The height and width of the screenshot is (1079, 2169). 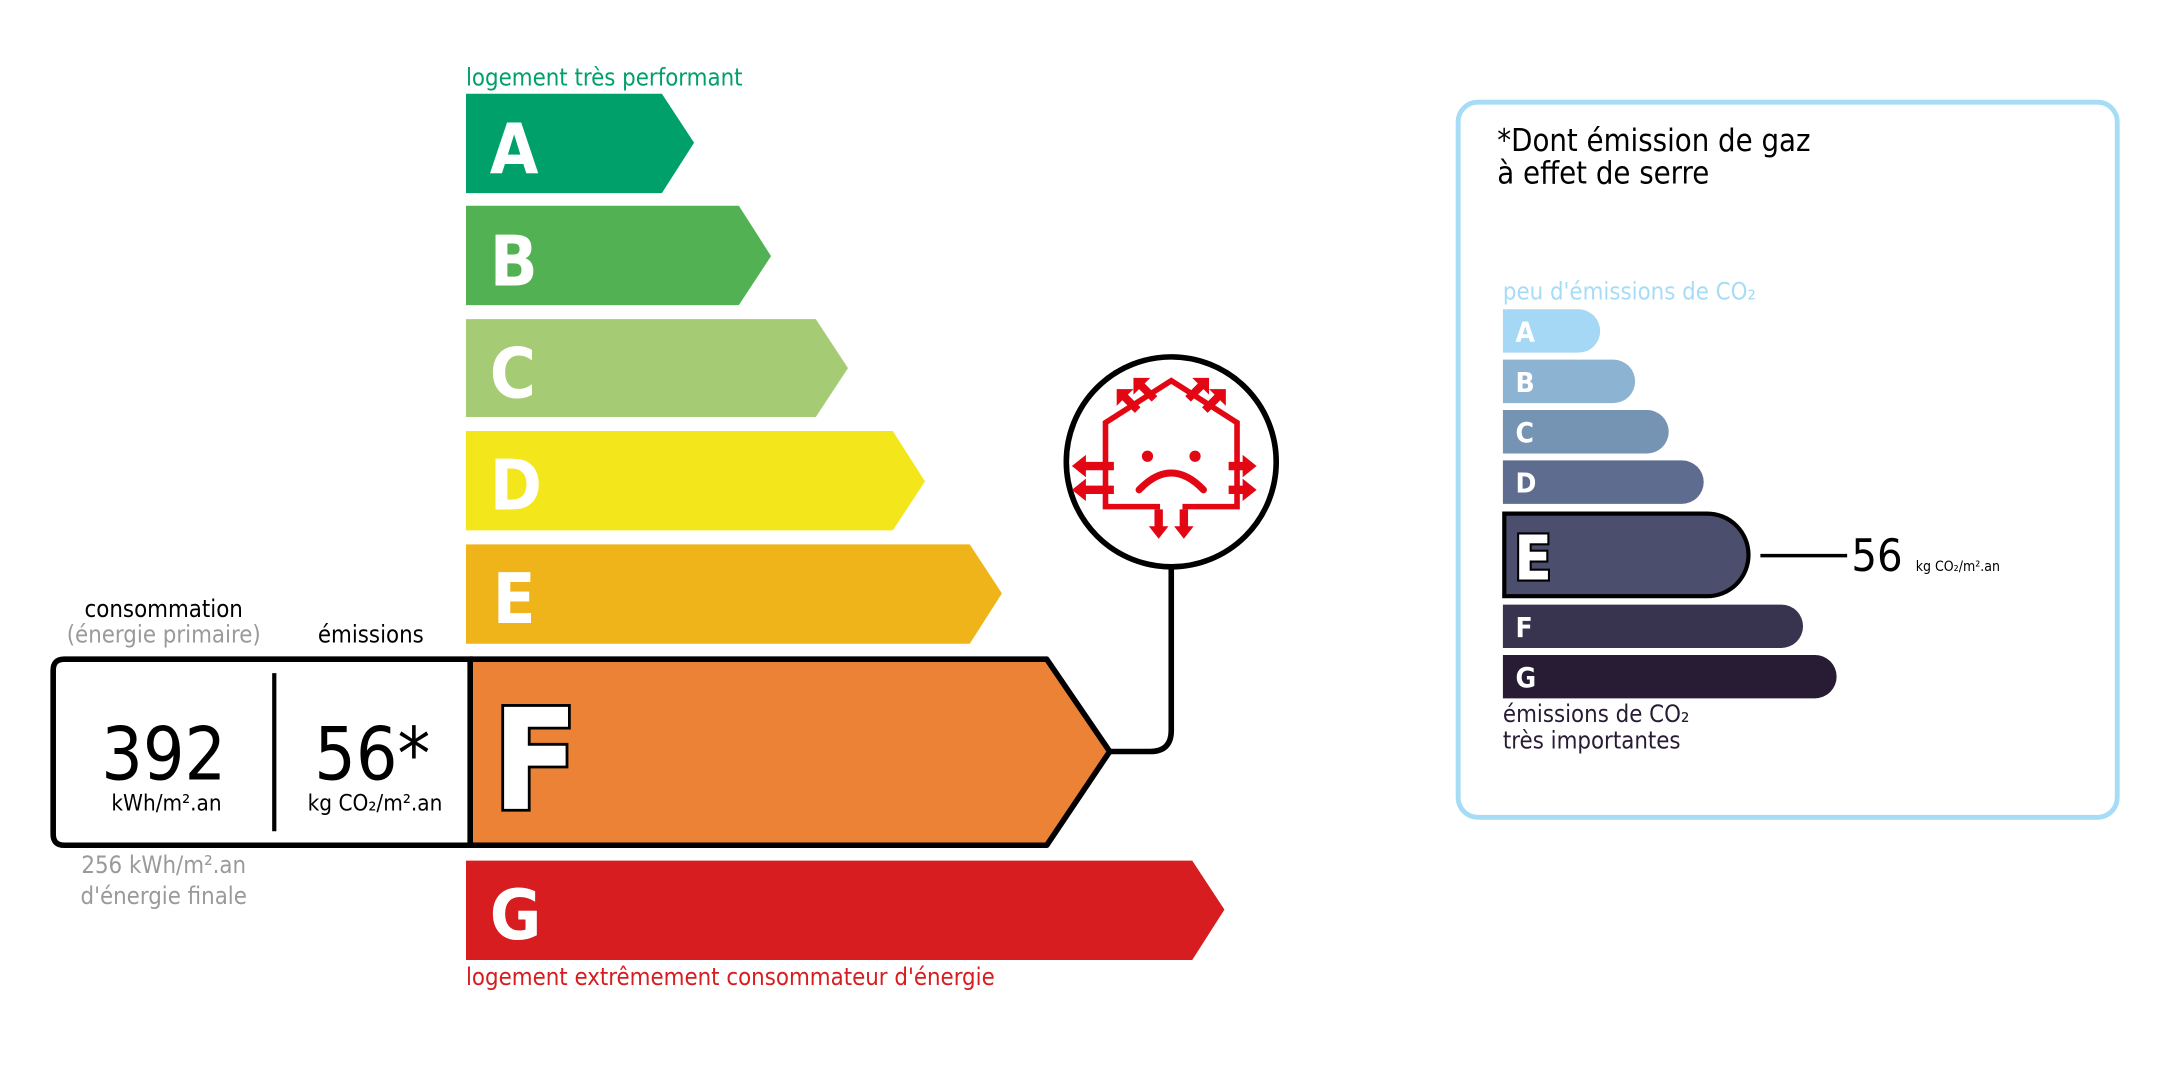 What do you see at coordinates (1526, 677) in the screenshot?
I see `ges-letter-g: G` at bounding box center [1526, 677].